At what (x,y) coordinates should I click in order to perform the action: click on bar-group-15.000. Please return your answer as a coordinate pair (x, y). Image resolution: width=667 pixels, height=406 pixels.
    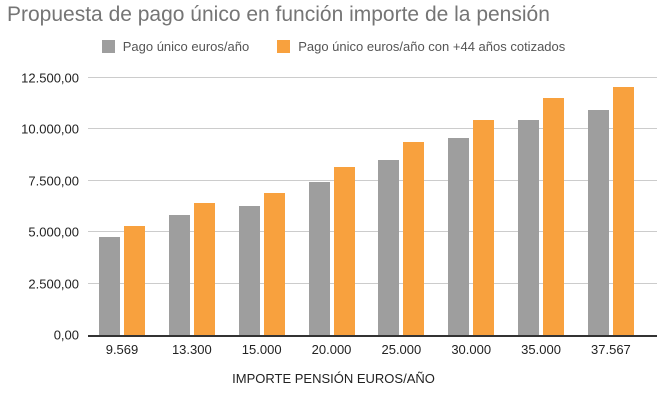
    Looking at the image, I should click on (261, 206).